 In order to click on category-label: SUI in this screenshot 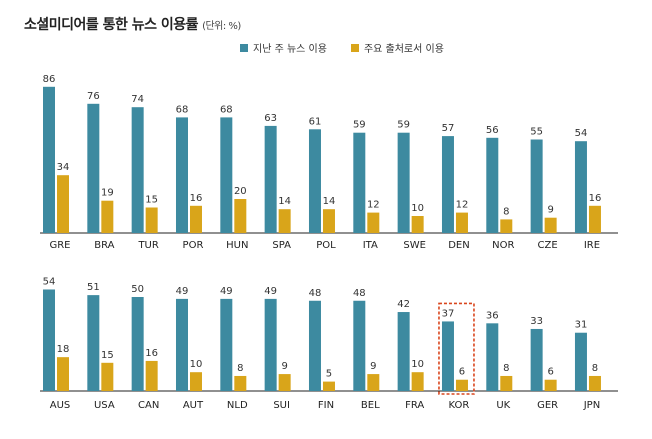, I will do `click(281, 405)`.